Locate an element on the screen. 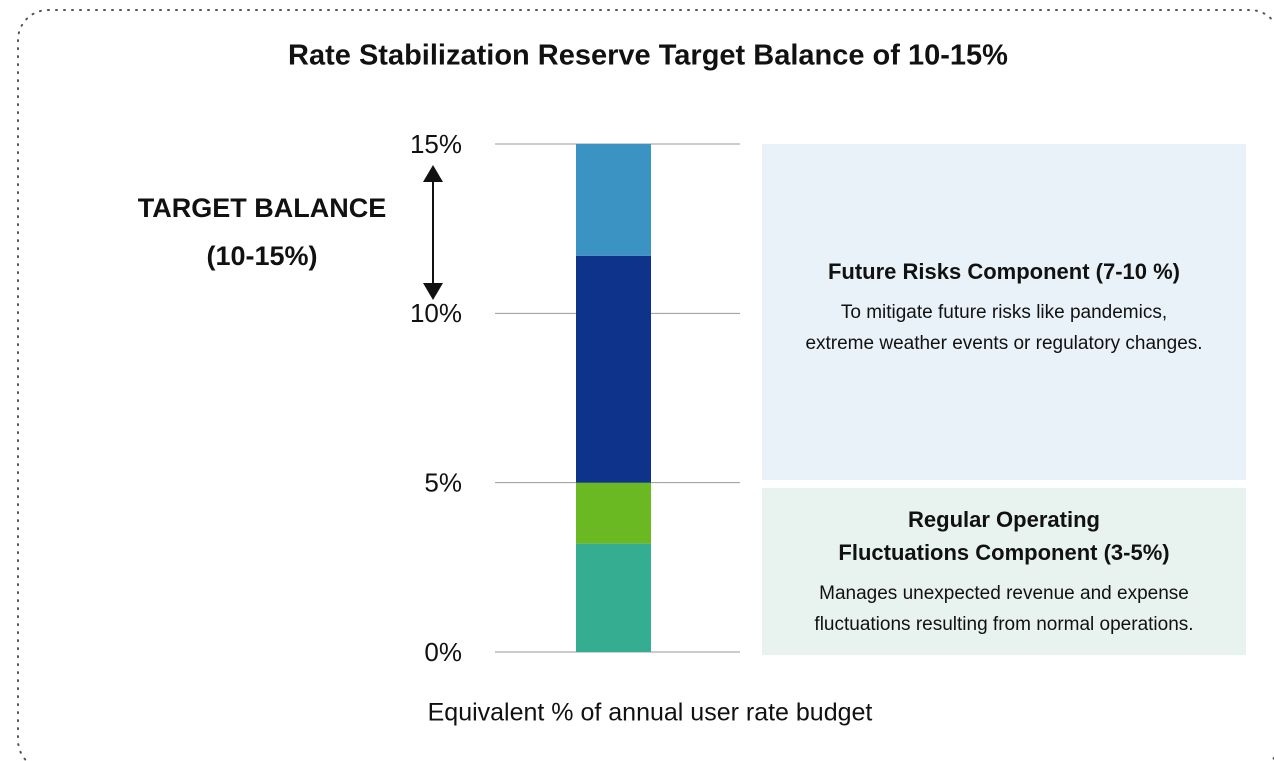  target-label: TARGET BALANCE is located at coordinates (262, 208).